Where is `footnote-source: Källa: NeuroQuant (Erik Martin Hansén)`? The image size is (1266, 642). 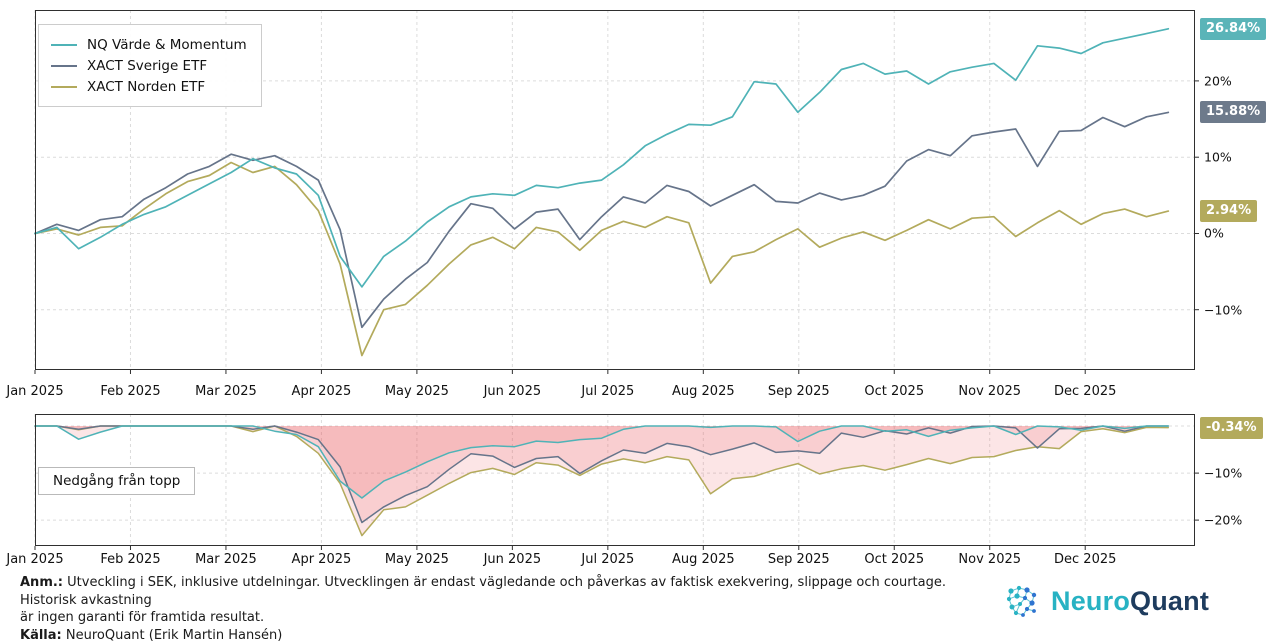
footnote-source: Källa: NeuroQuant (Erik Martin Hansén) is located at coordinates (507, 634).